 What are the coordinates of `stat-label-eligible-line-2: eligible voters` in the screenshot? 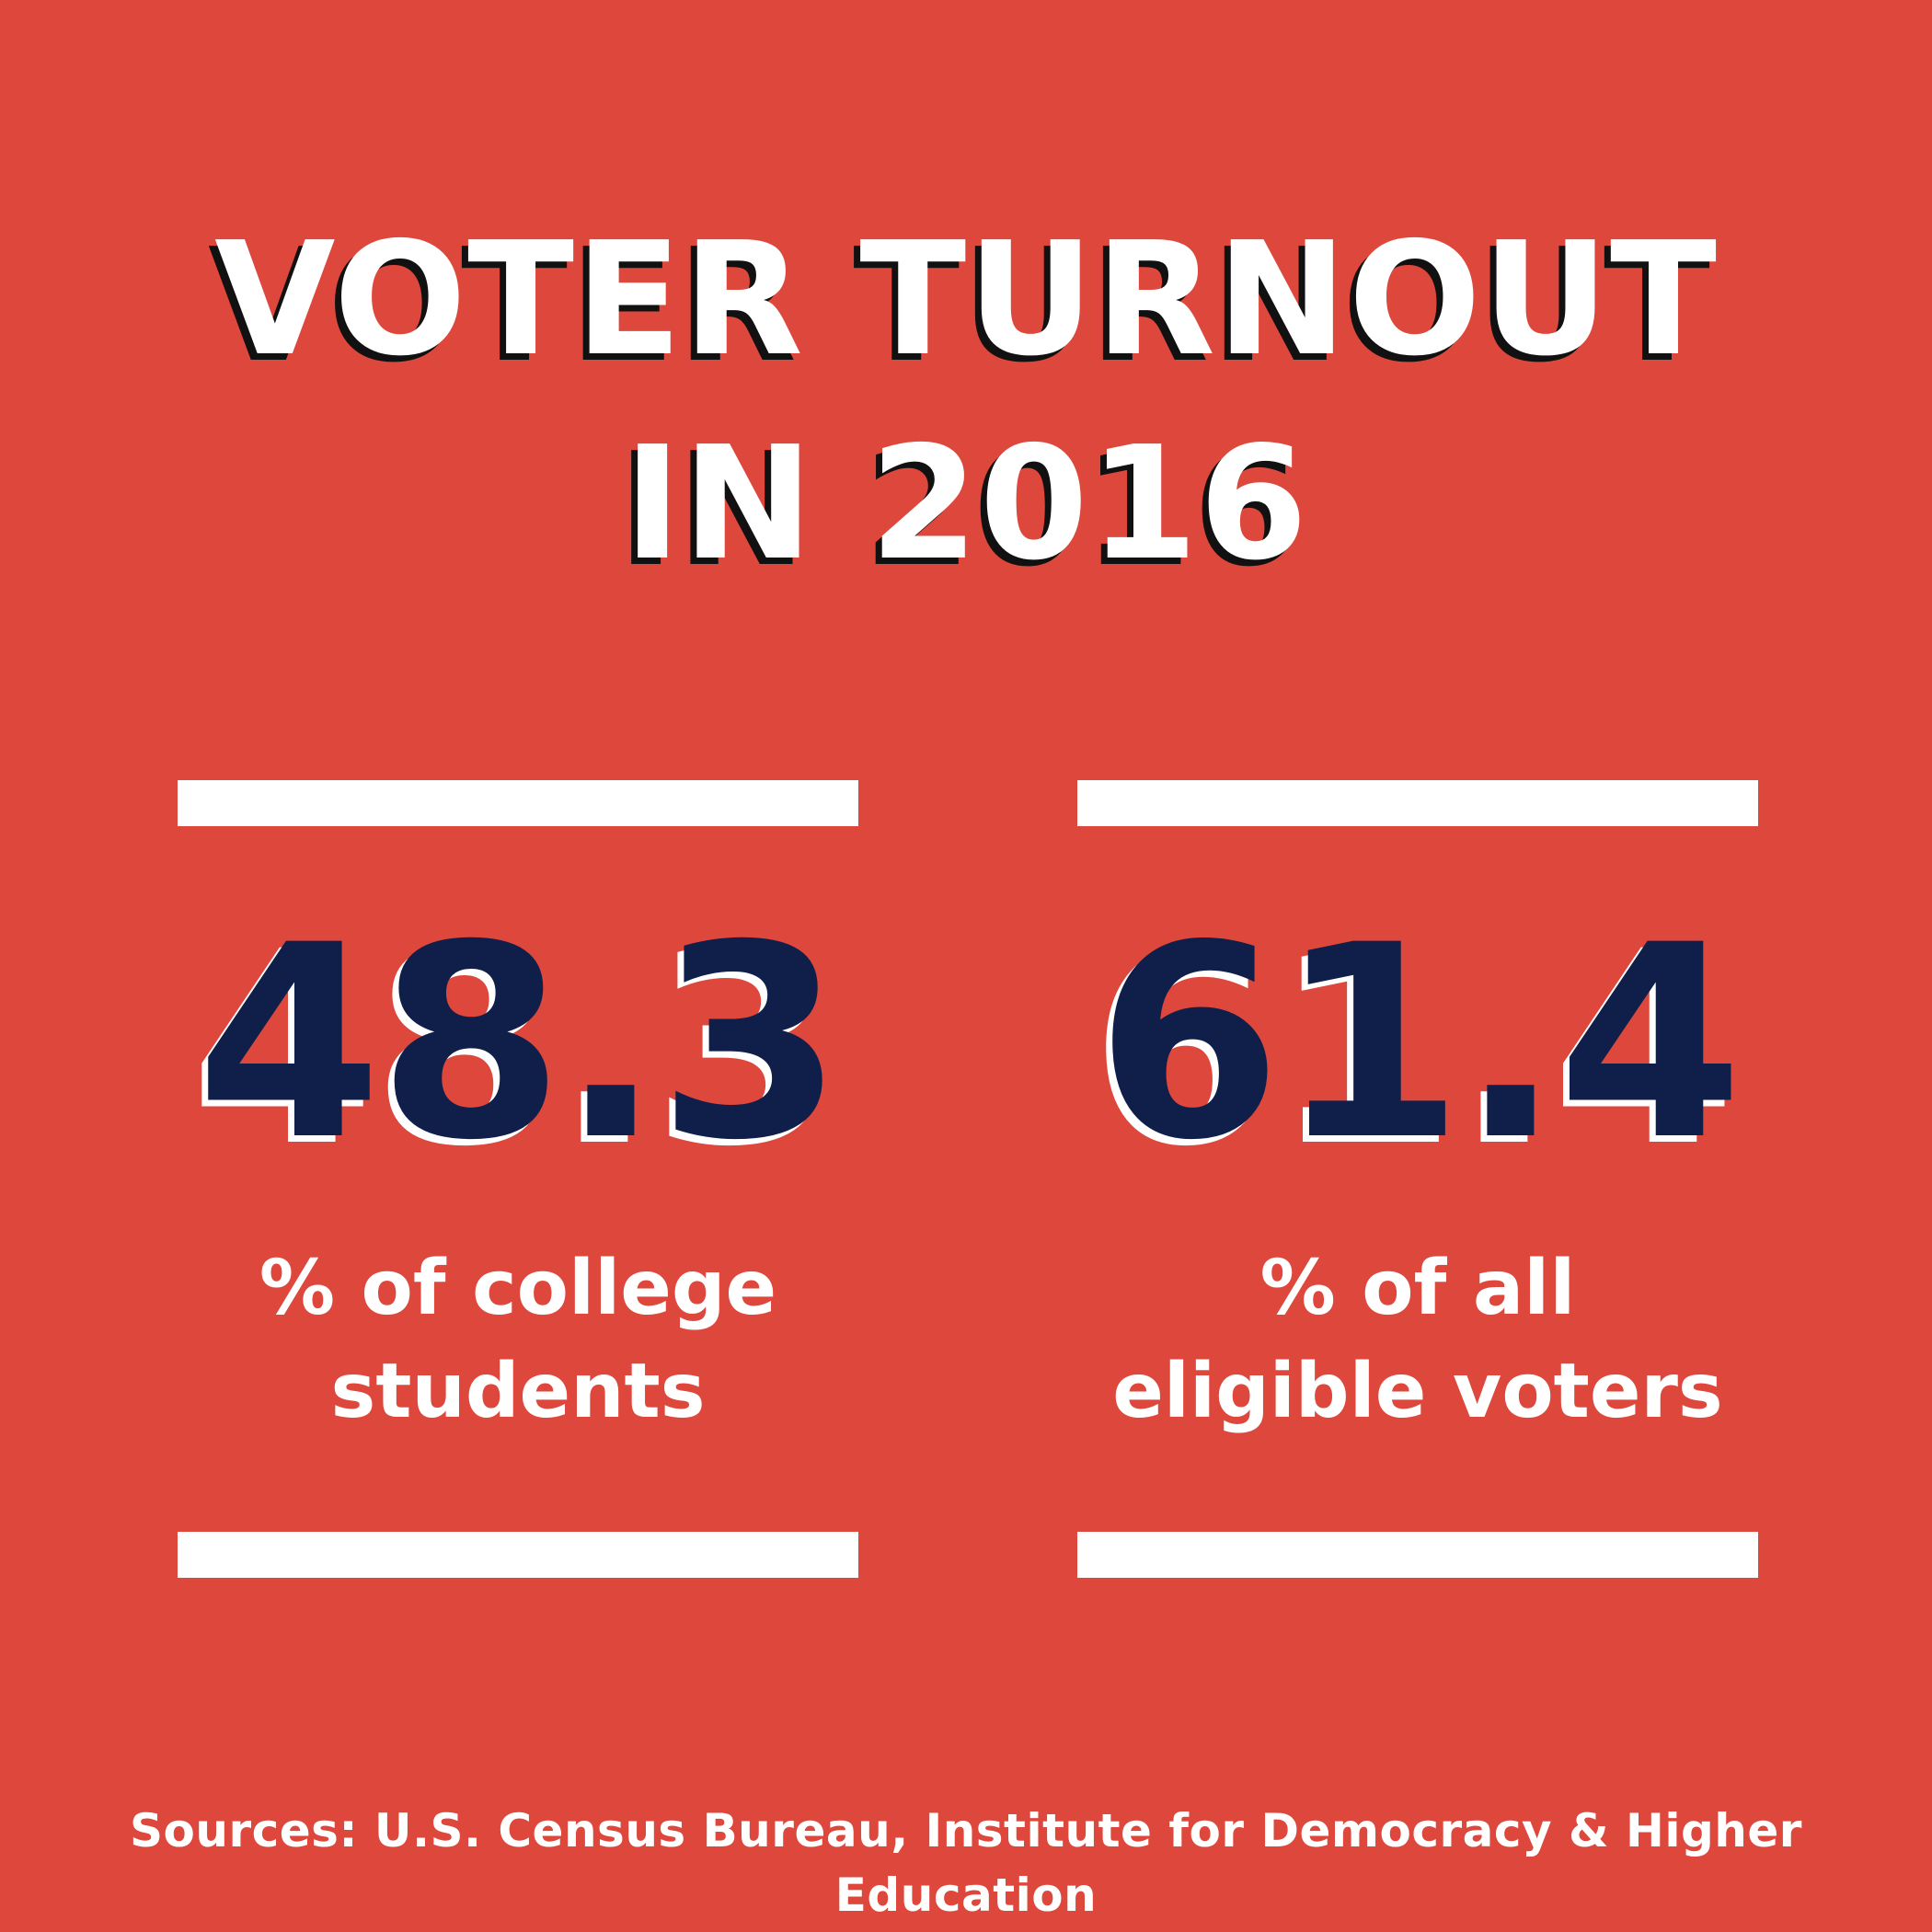 It's located at (1417, 1391).